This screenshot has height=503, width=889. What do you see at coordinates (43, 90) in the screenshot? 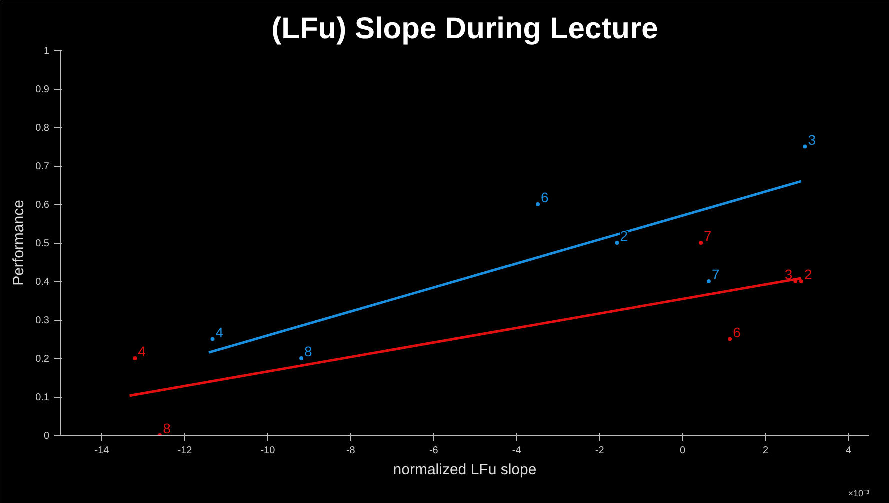
I see `y-tick-label: 0.9` at bounding box center [43, 90].